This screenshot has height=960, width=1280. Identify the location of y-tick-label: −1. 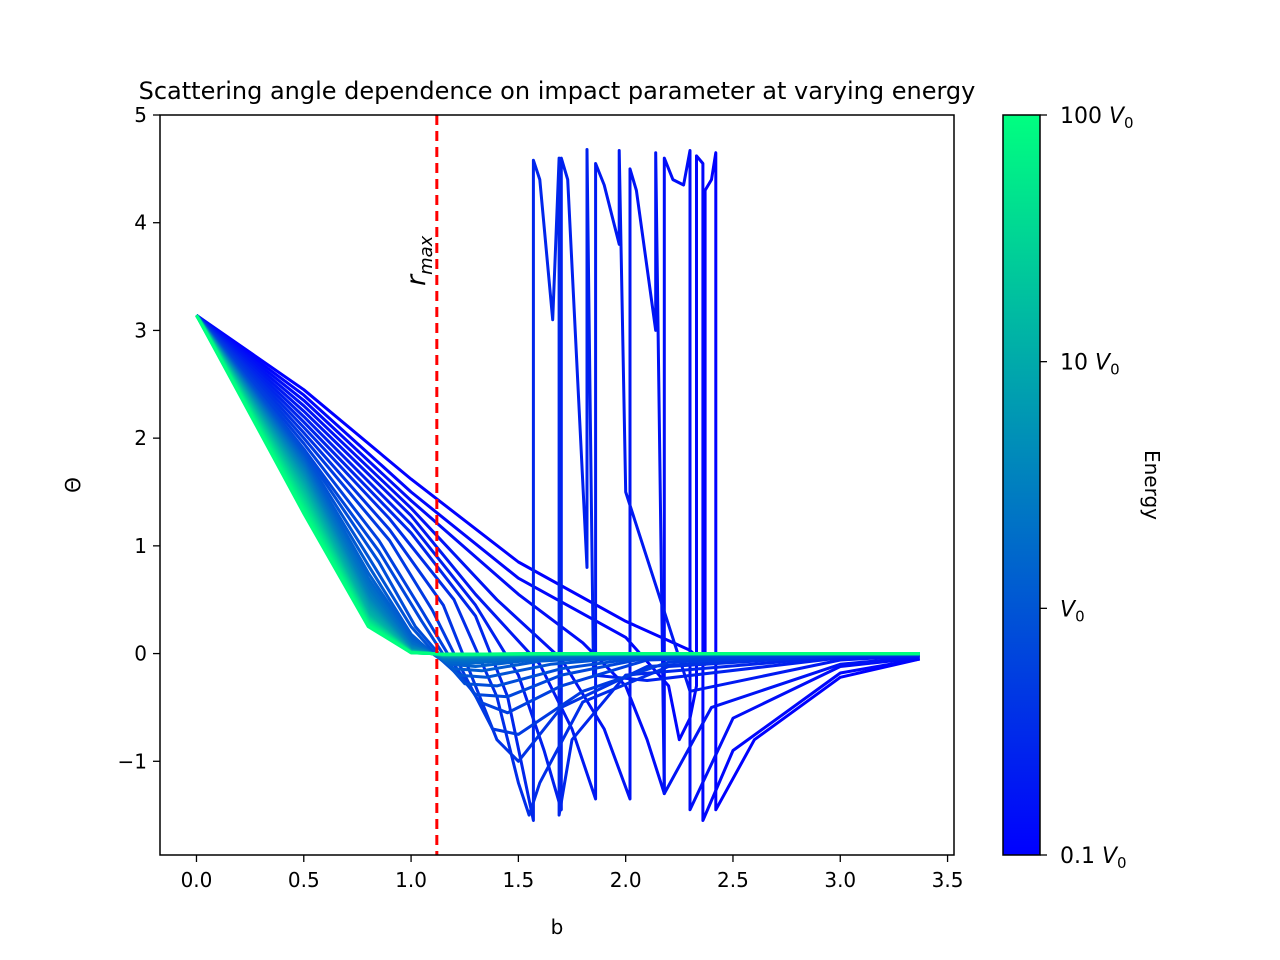
(132, 761).